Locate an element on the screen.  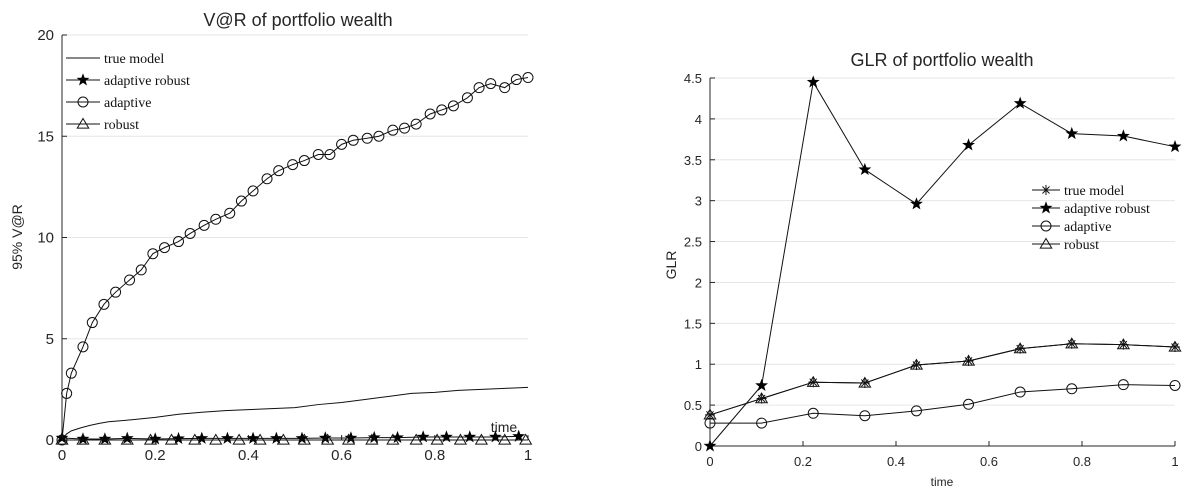
glr-chart-xtick-label: 1 is located at coordinates (1174, 461).